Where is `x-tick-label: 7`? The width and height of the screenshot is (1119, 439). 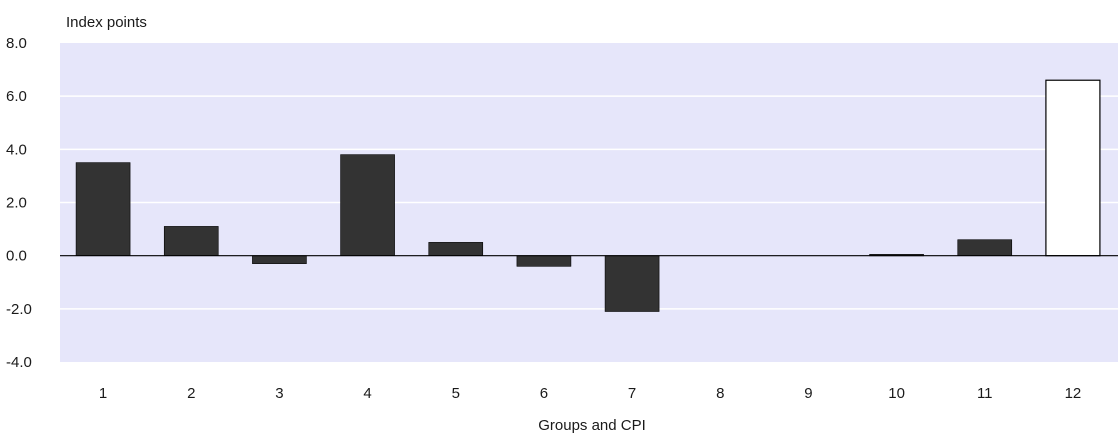
x-tick-label: 7 is located at coordinates (632, 393).